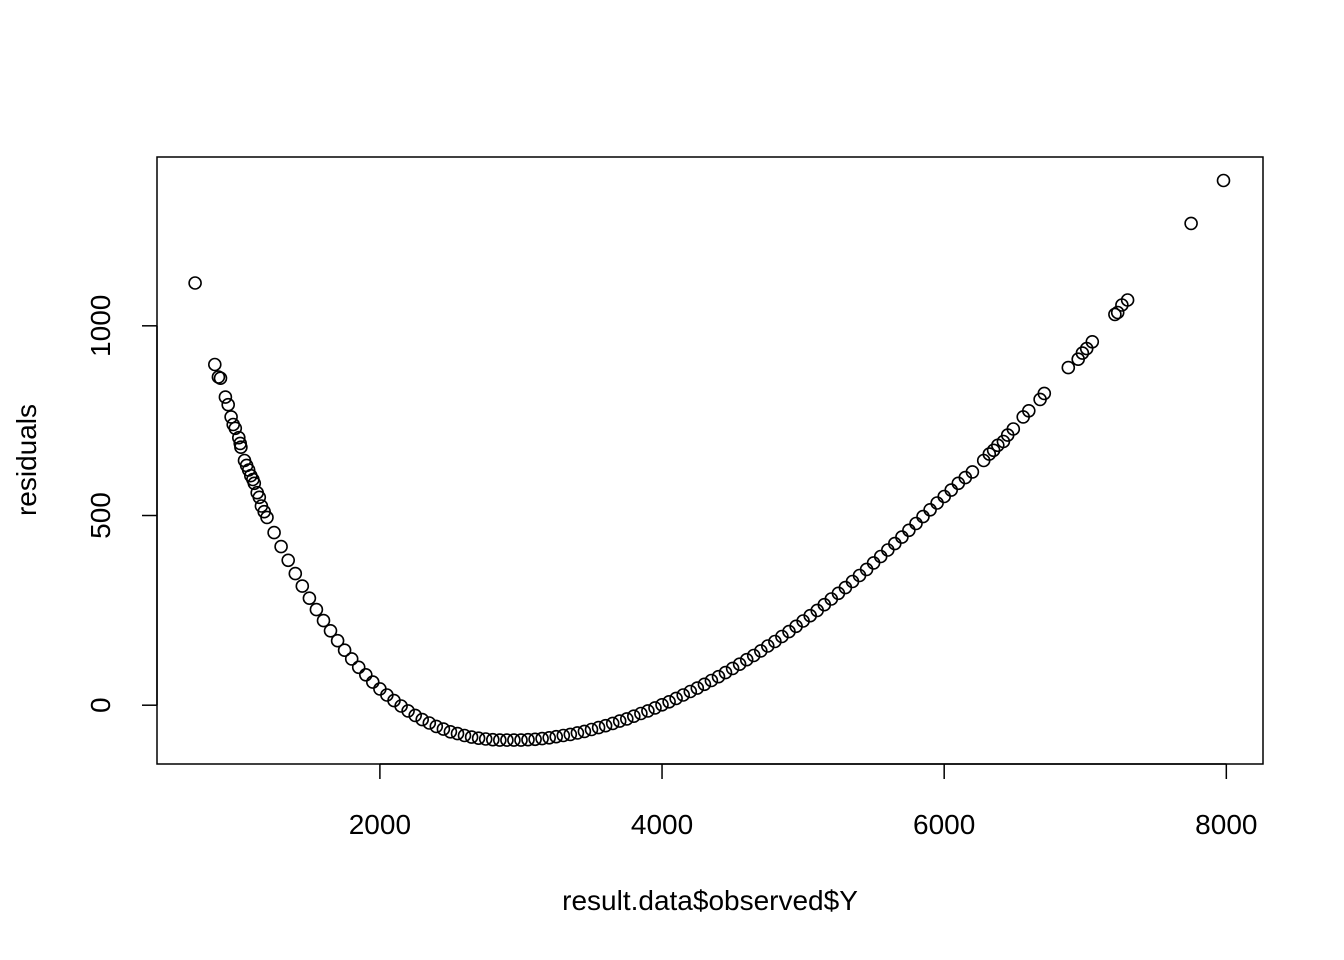 The height and width of the screenshot is (960, 1344). What do you see at coordinates (121, 504) in the screenshot?
I see `y-axis: 0 500 1000` at bounding box center [121, 504].